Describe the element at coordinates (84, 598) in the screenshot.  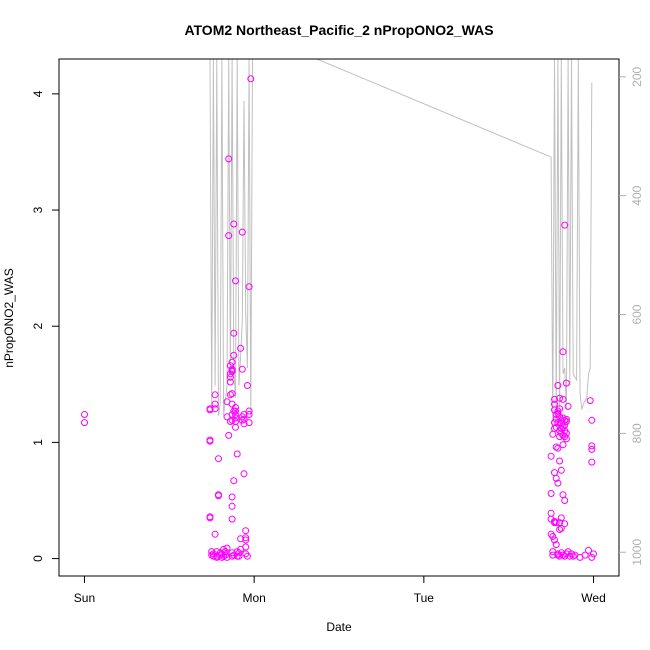
I see `x-tick-label: Sun` at that location.